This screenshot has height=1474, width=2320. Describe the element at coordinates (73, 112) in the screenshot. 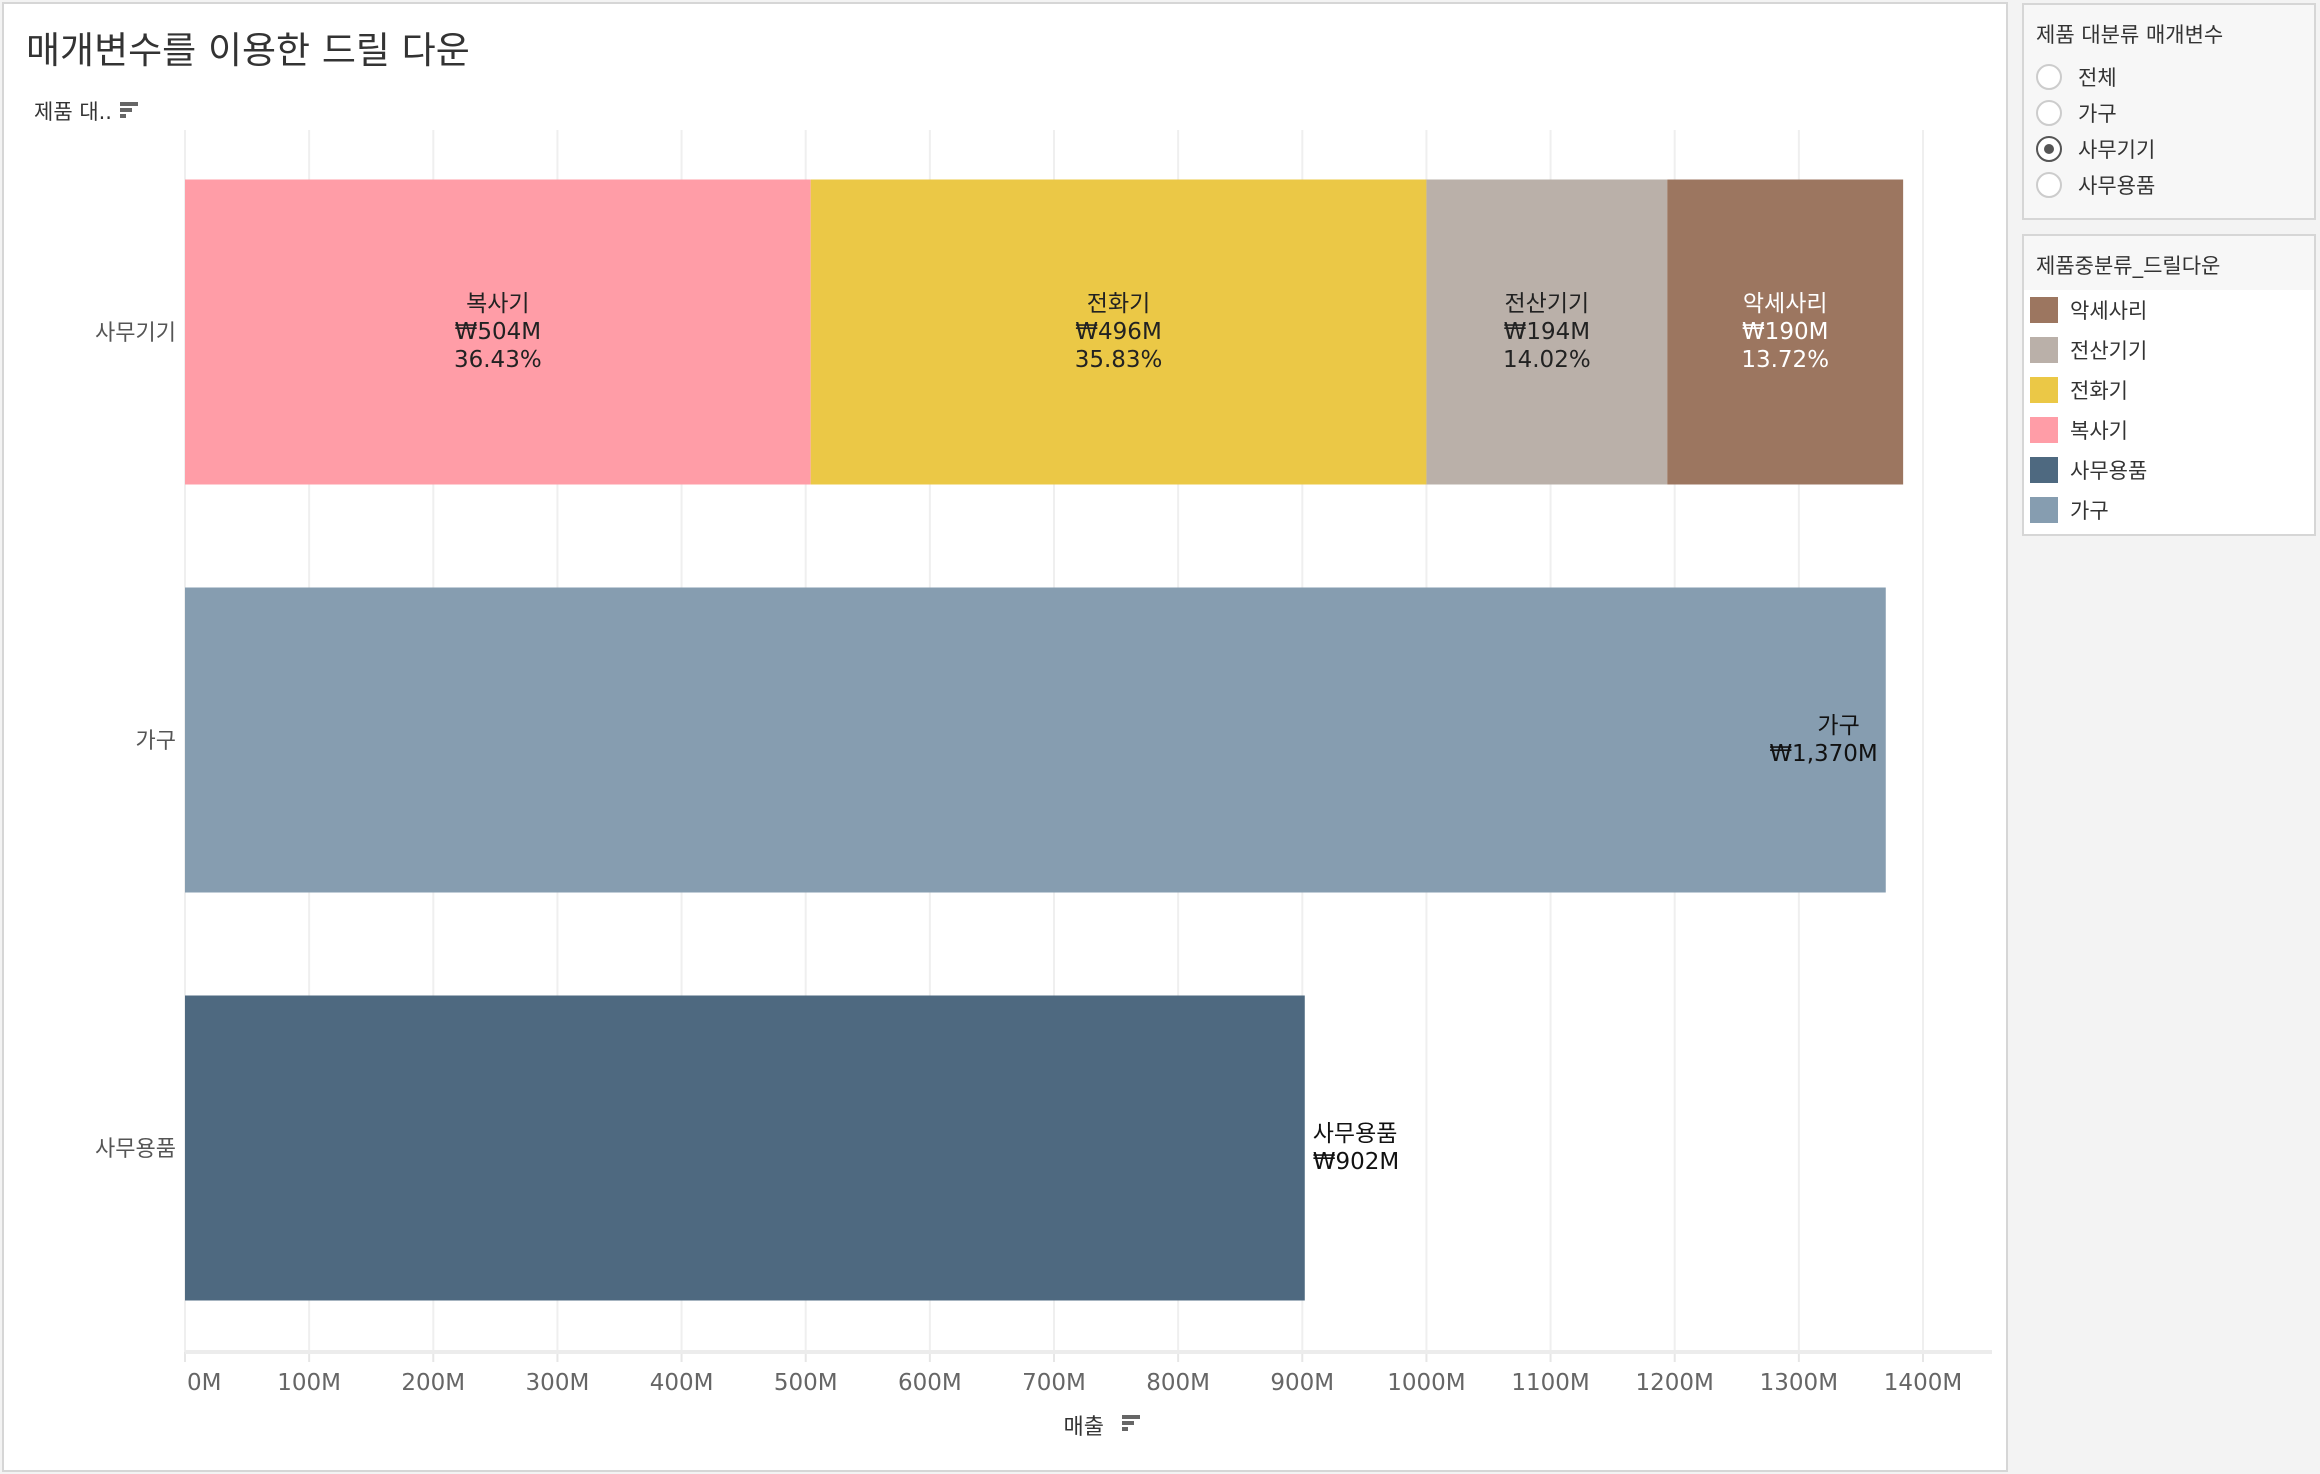

I see `y-axis-header-label: 제품 대..` at that location.